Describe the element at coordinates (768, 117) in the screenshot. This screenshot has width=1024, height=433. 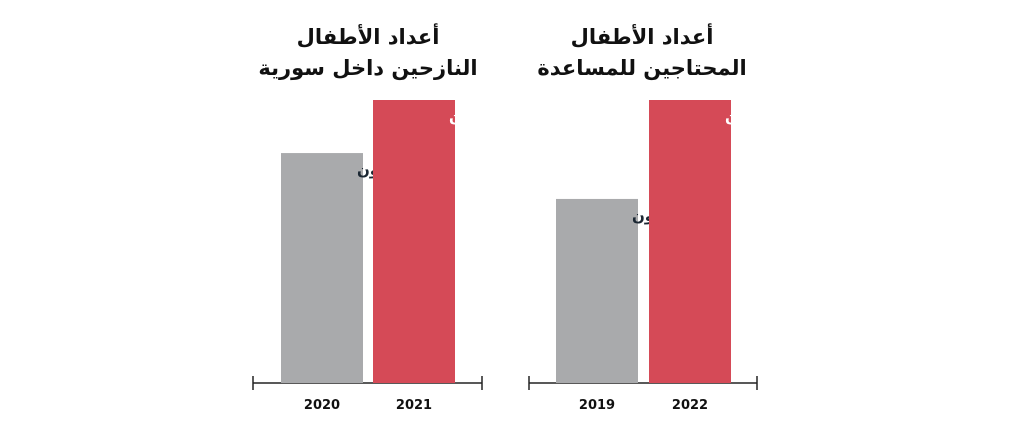
I see `bar-value-label: 12.3 مليون` at that location.